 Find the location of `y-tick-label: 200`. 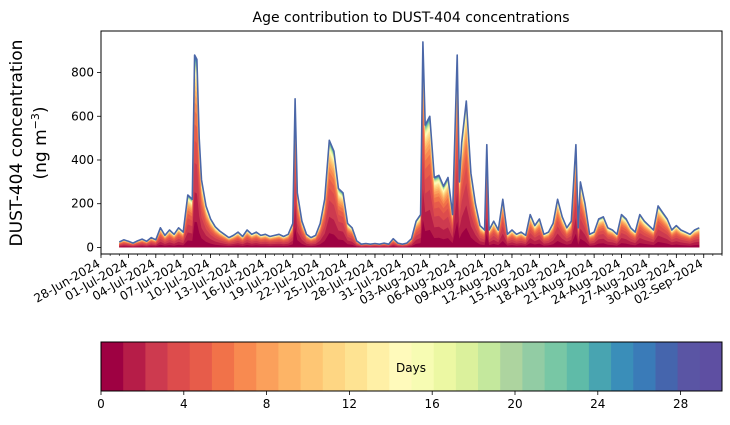

y-tick-label: 200 is located at coordinates (82, 204).